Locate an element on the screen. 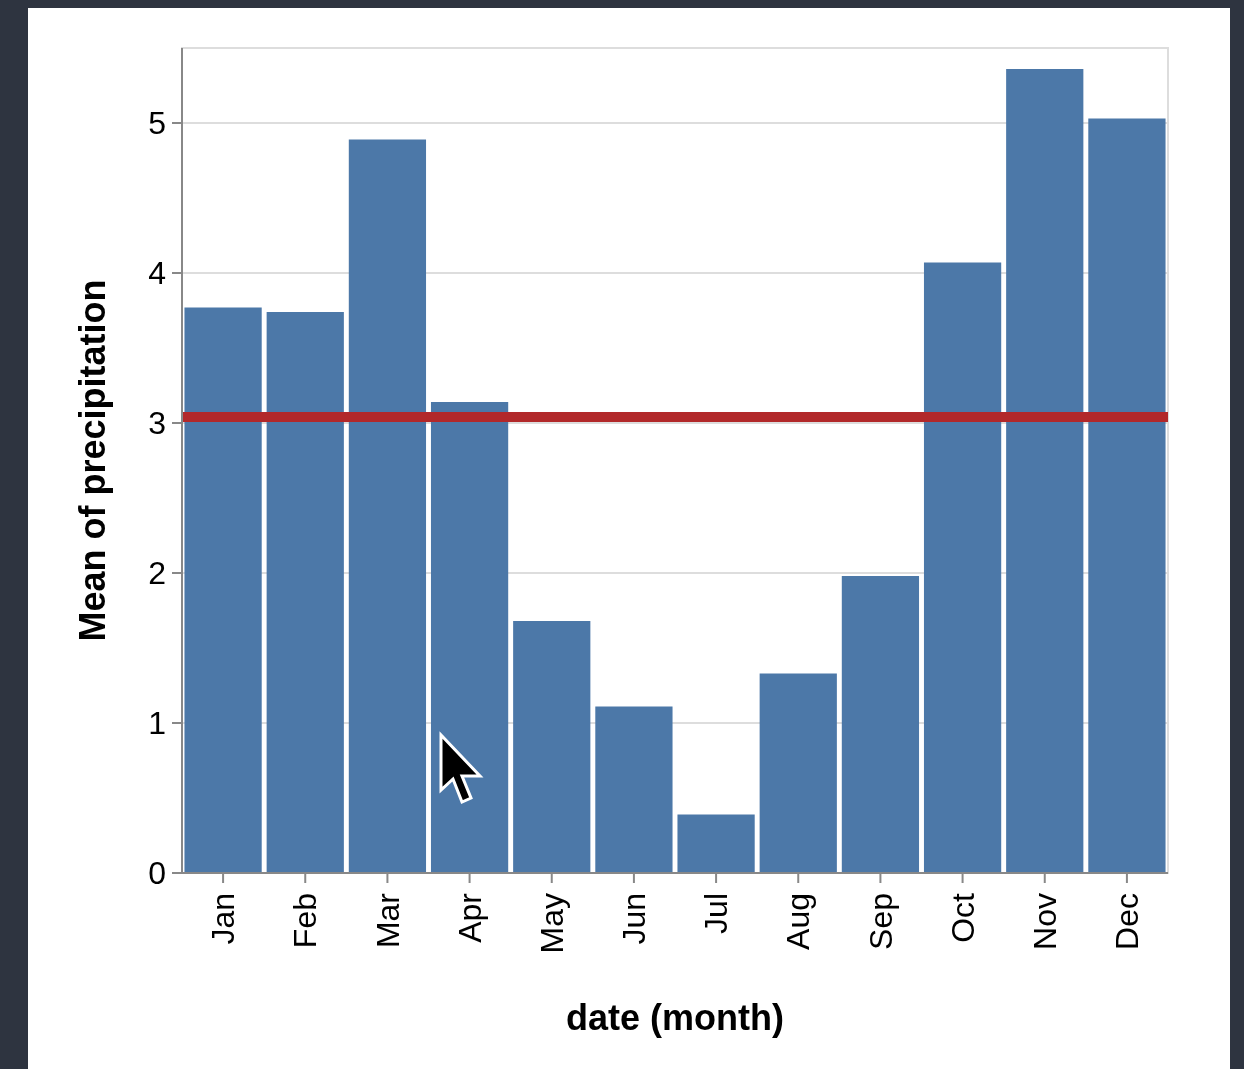  y-tick-label: 1 is located at coordinates (157, 723).